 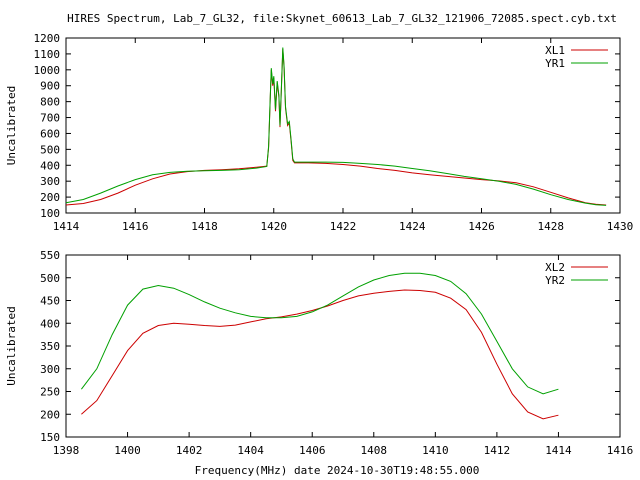 I want to click on legend-label: YR1, so click(x=555, y=63).